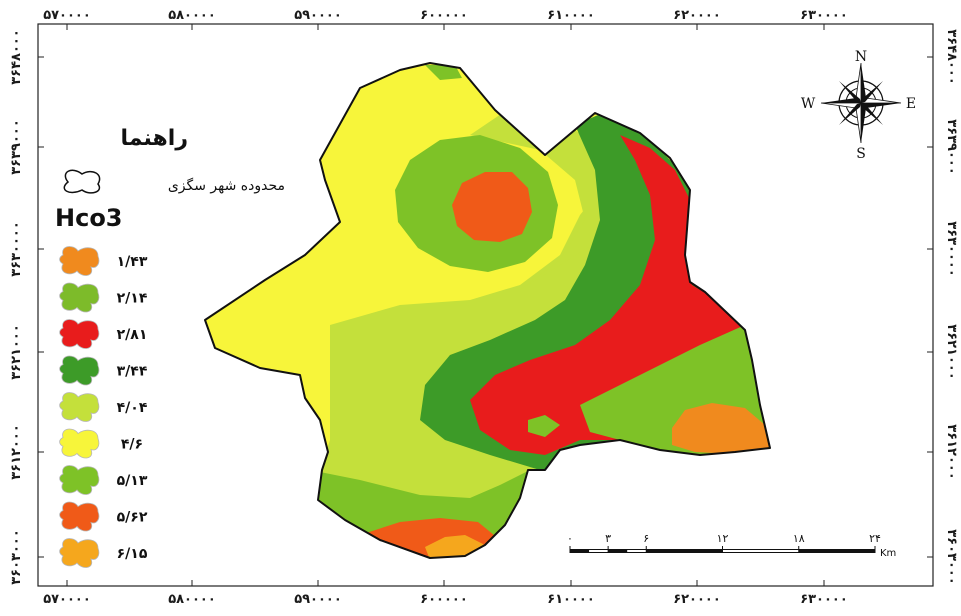 The image size is (961, 616). Describe the element at coordinates (103, 407) in the screenshot. I see `legend-class-list: ۱/۴۳ ۲/۱۴ ۲/۸۱ ۳/۴۴ ۴/۰۴ ۴/۶ ۵/۱۳ ۵/۶۲ ۶/۱۵` at that location.